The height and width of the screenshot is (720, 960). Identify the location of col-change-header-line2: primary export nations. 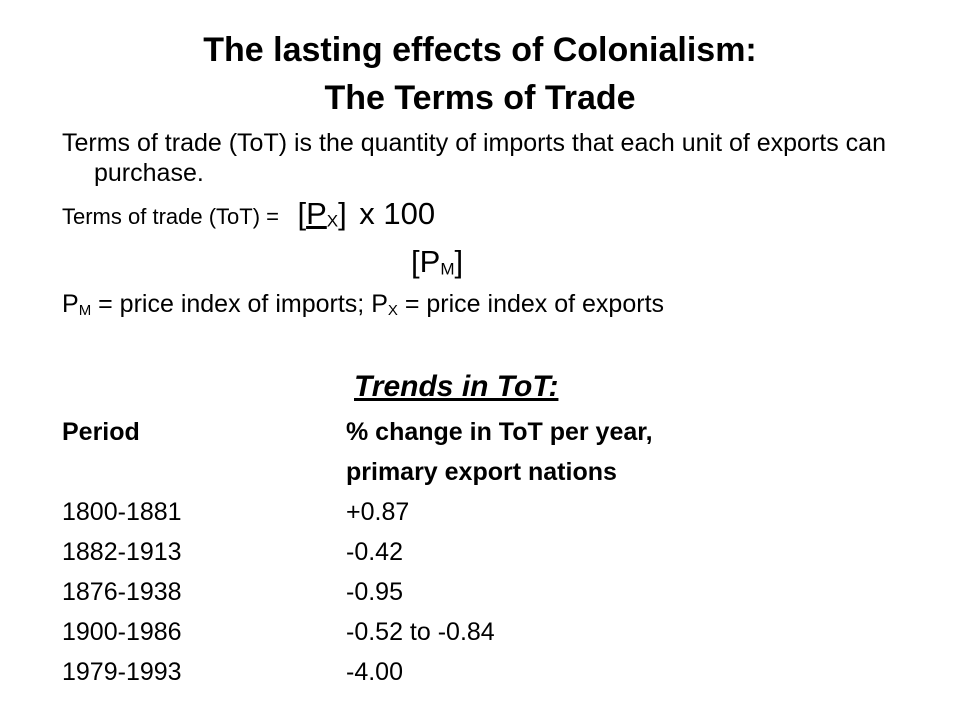
(481, 471).